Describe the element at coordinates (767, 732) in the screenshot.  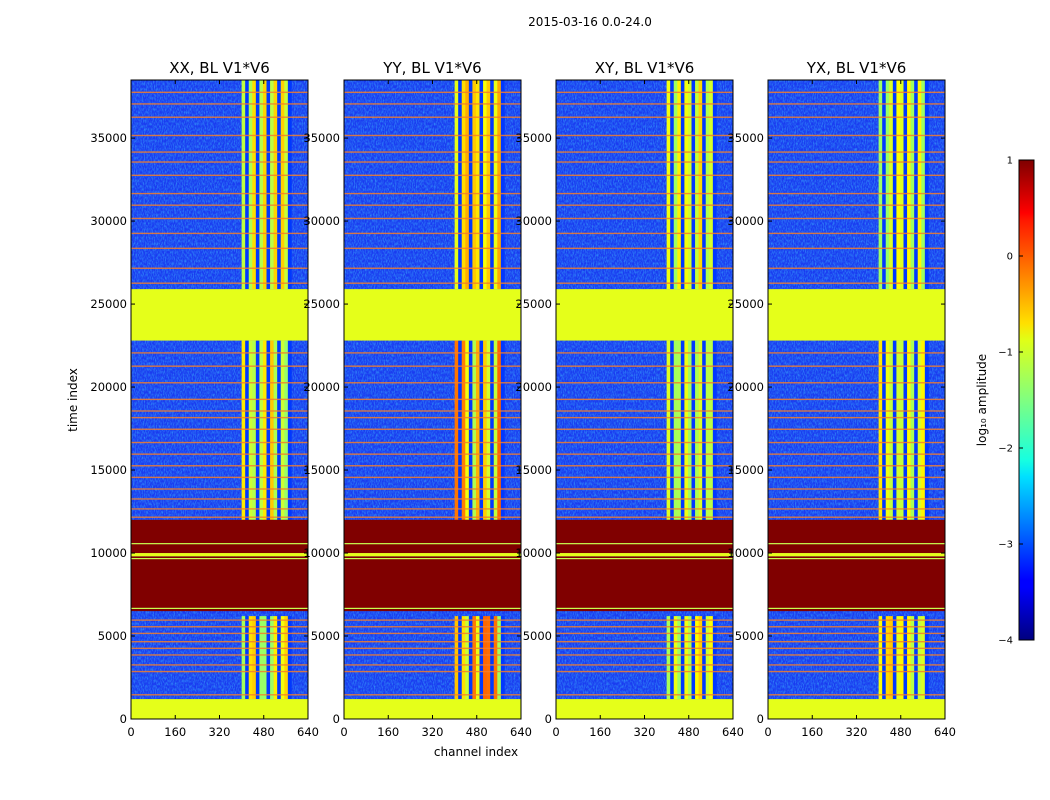
I see `x-tick-label: 0` at that location.